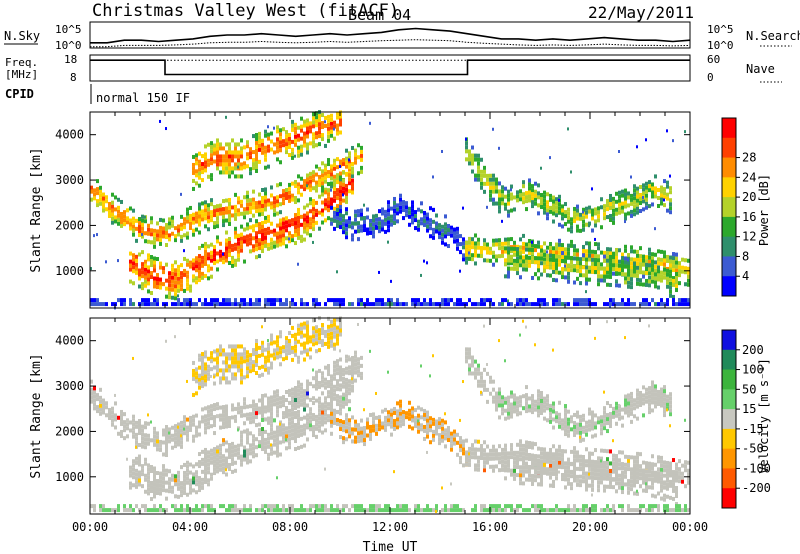  I want to click on velocity-noise-cell, so click(313, 370).